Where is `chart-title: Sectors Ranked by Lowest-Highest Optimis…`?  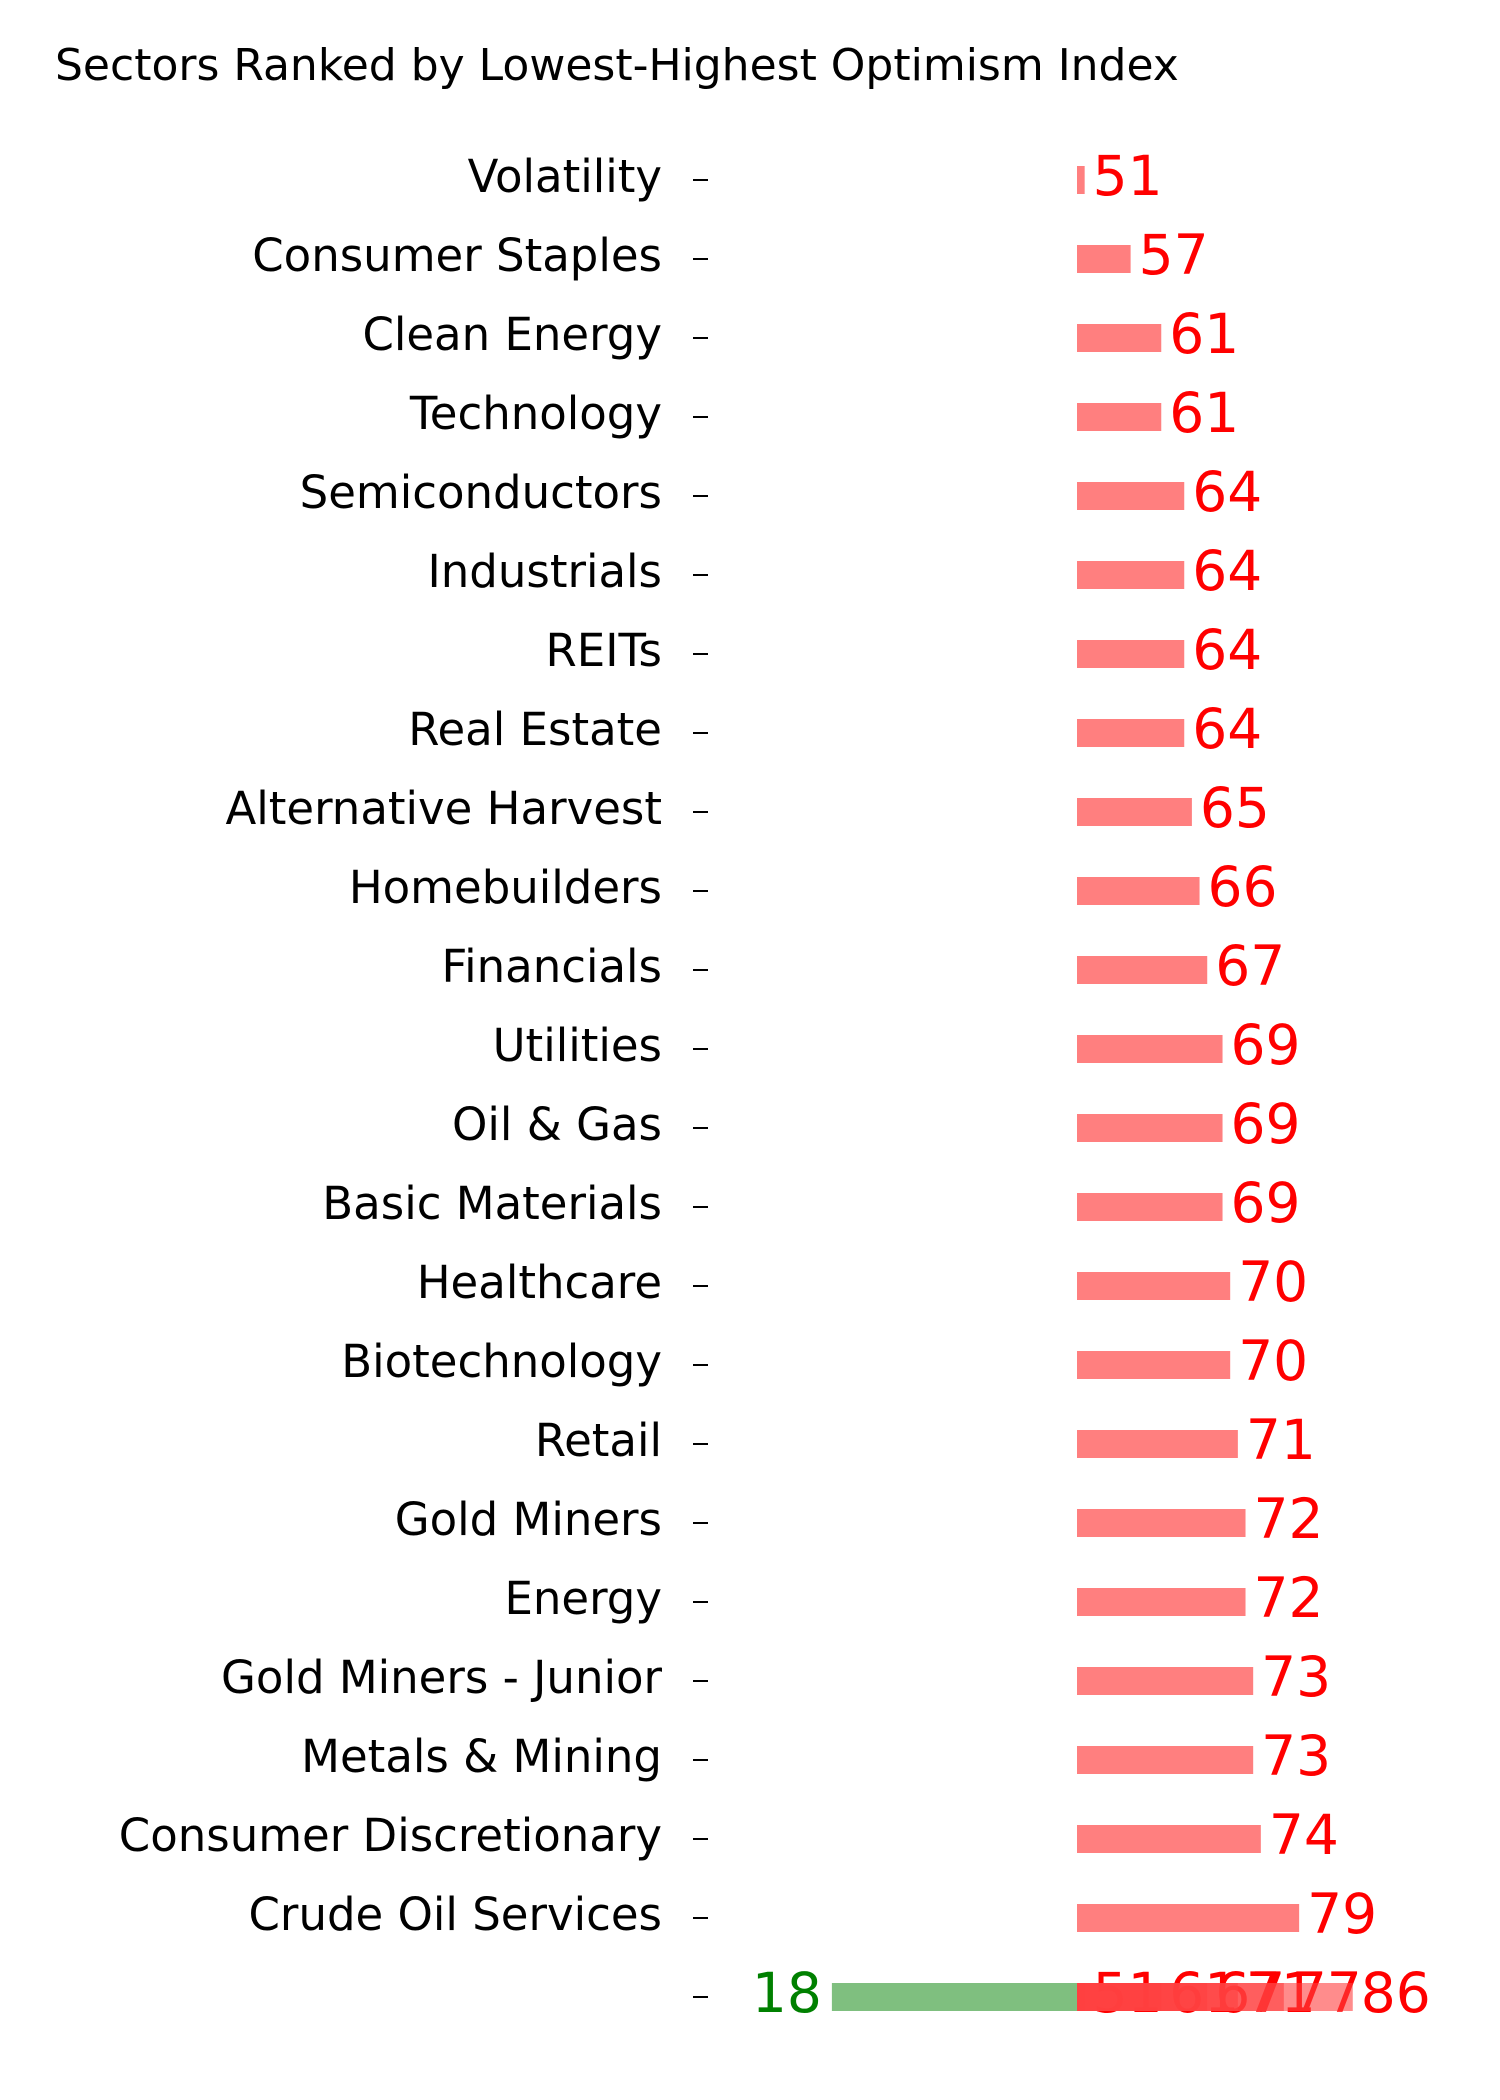 chart-title: Sectors Ranked by Lowest-Highest Optimis… is located at coordinates (617, 65).